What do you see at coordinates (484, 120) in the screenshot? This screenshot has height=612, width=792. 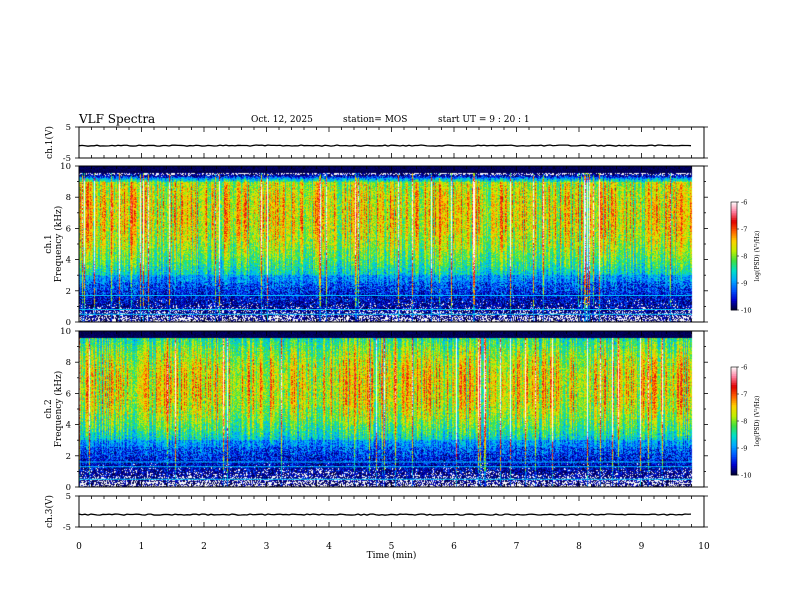 I see `start-ut-label: start UT = 9 : 20 : 1` at bounding box center [484, 120].